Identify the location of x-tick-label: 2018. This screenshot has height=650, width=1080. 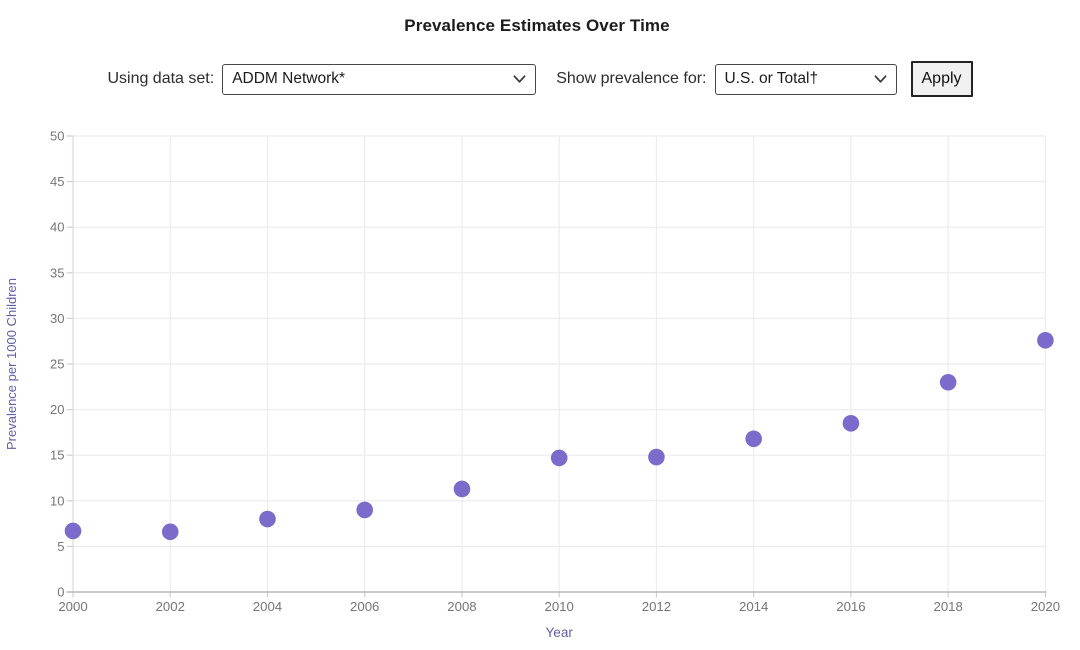
(947, 606).